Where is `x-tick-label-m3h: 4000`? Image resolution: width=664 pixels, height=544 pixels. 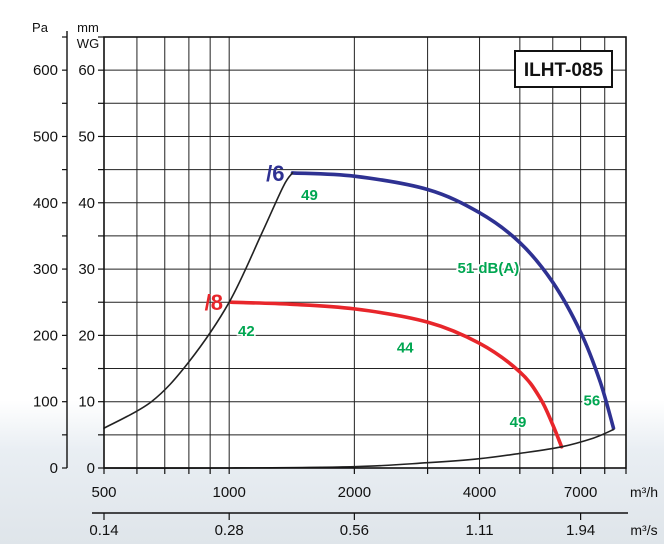
x-tick-label-m3h: 4000 is located at coordinates (479, 492).